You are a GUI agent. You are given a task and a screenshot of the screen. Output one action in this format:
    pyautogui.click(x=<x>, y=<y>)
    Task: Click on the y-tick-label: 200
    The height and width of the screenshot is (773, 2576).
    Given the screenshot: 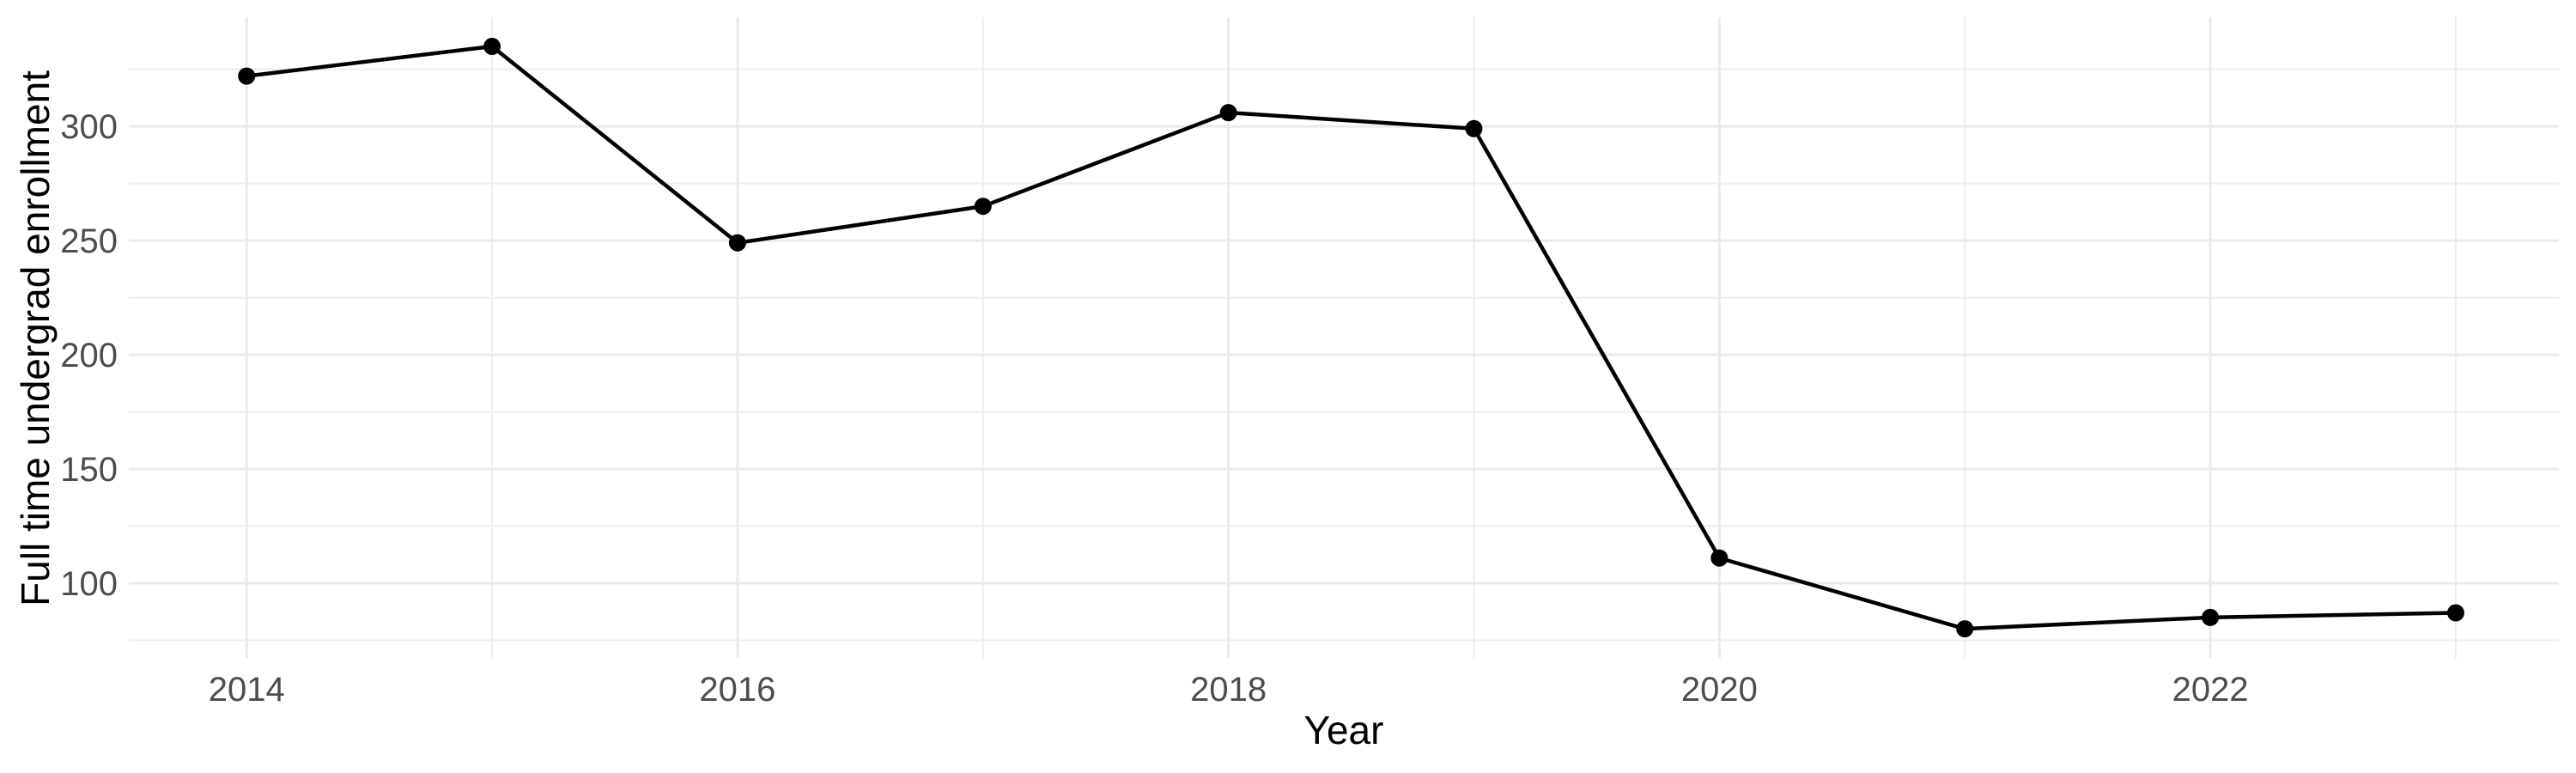 What is the action you would take?
    pyautogui.click(x=89, y=355)
    